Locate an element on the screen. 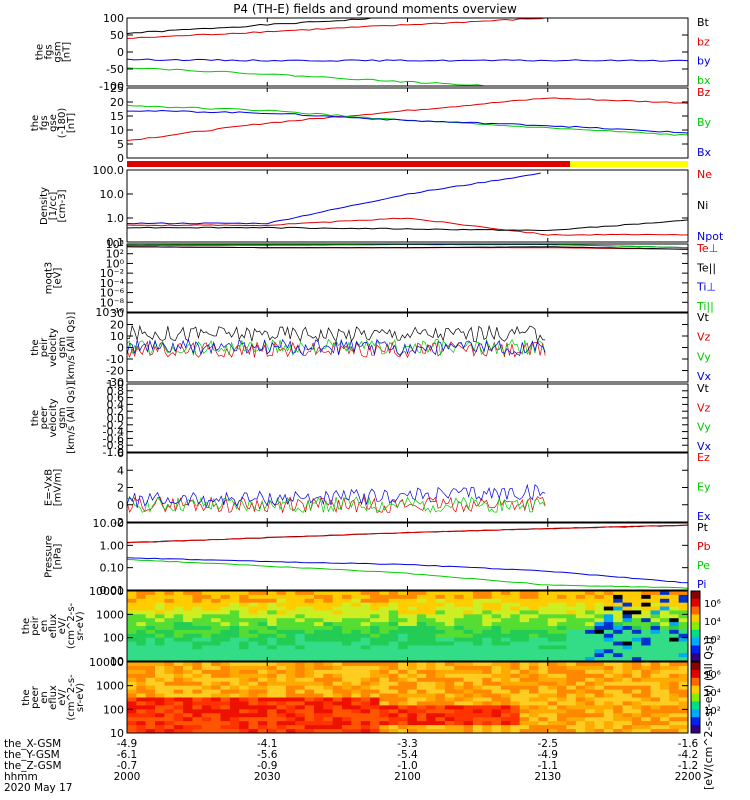 The width and height of the screenshot is (750, 800). panel-frame-temperature is located at coordinates (407, 278).